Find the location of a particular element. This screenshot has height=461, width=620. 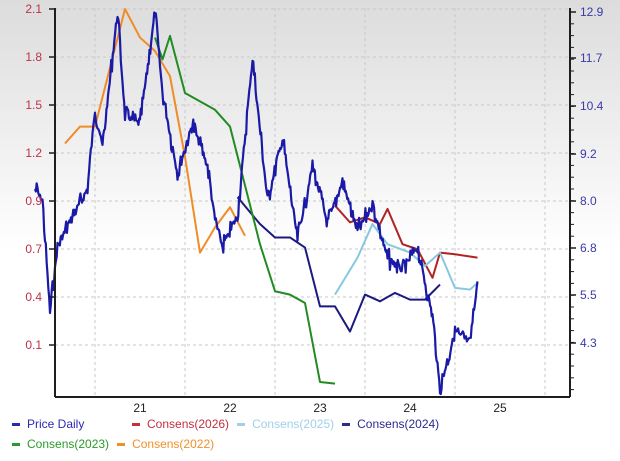

left-axis-ticks: 2.1 1.8 1.5 1.2 0.9 0.7 0.4 0.1 is located at coordinates (40, 177).